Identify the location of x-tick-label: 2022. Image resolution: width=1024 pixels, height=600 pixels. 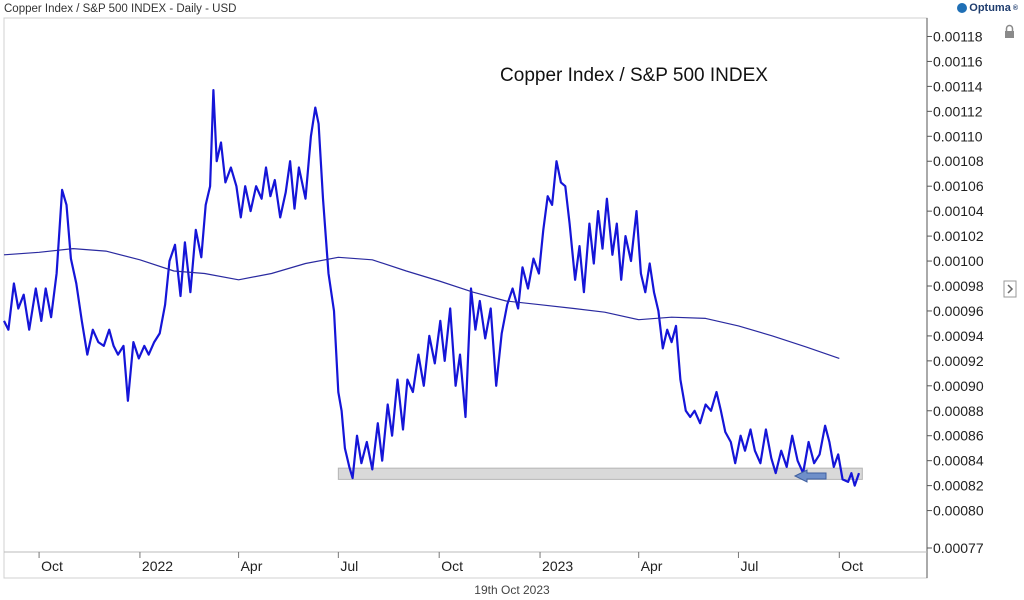
(157, 566).